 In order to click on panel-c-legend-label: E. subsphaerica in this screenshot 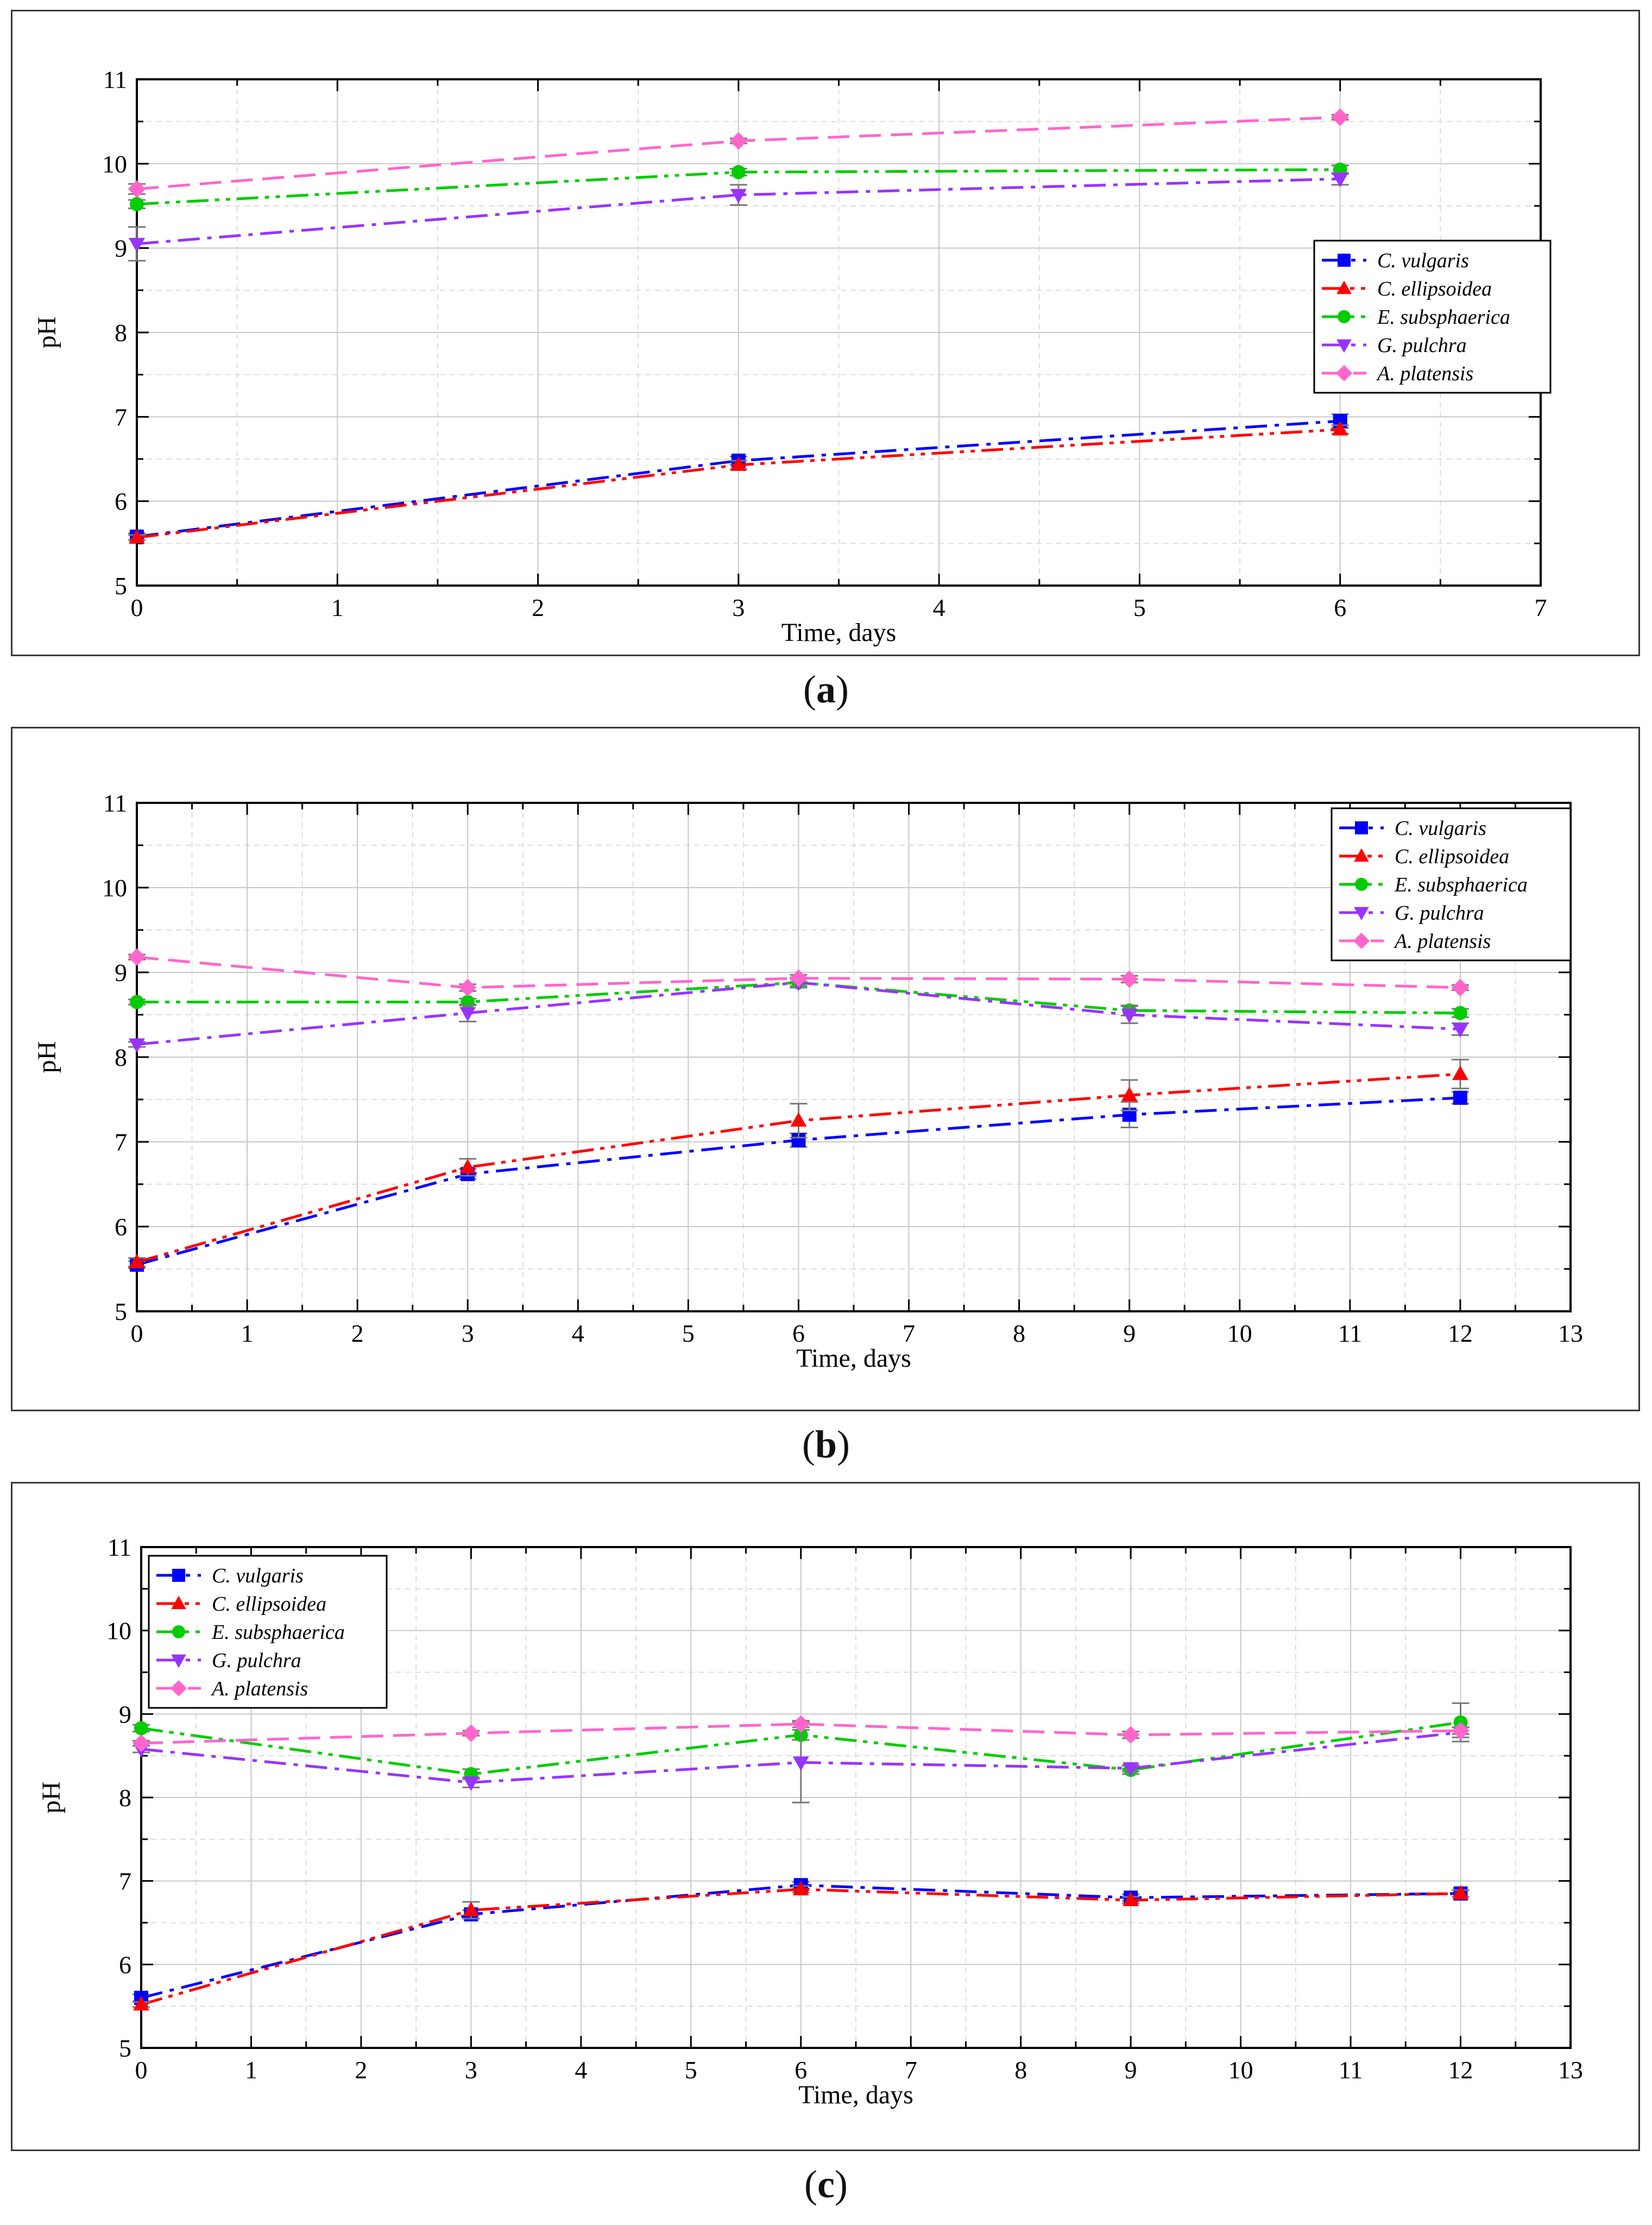, I will do `click(278, 1632)`.